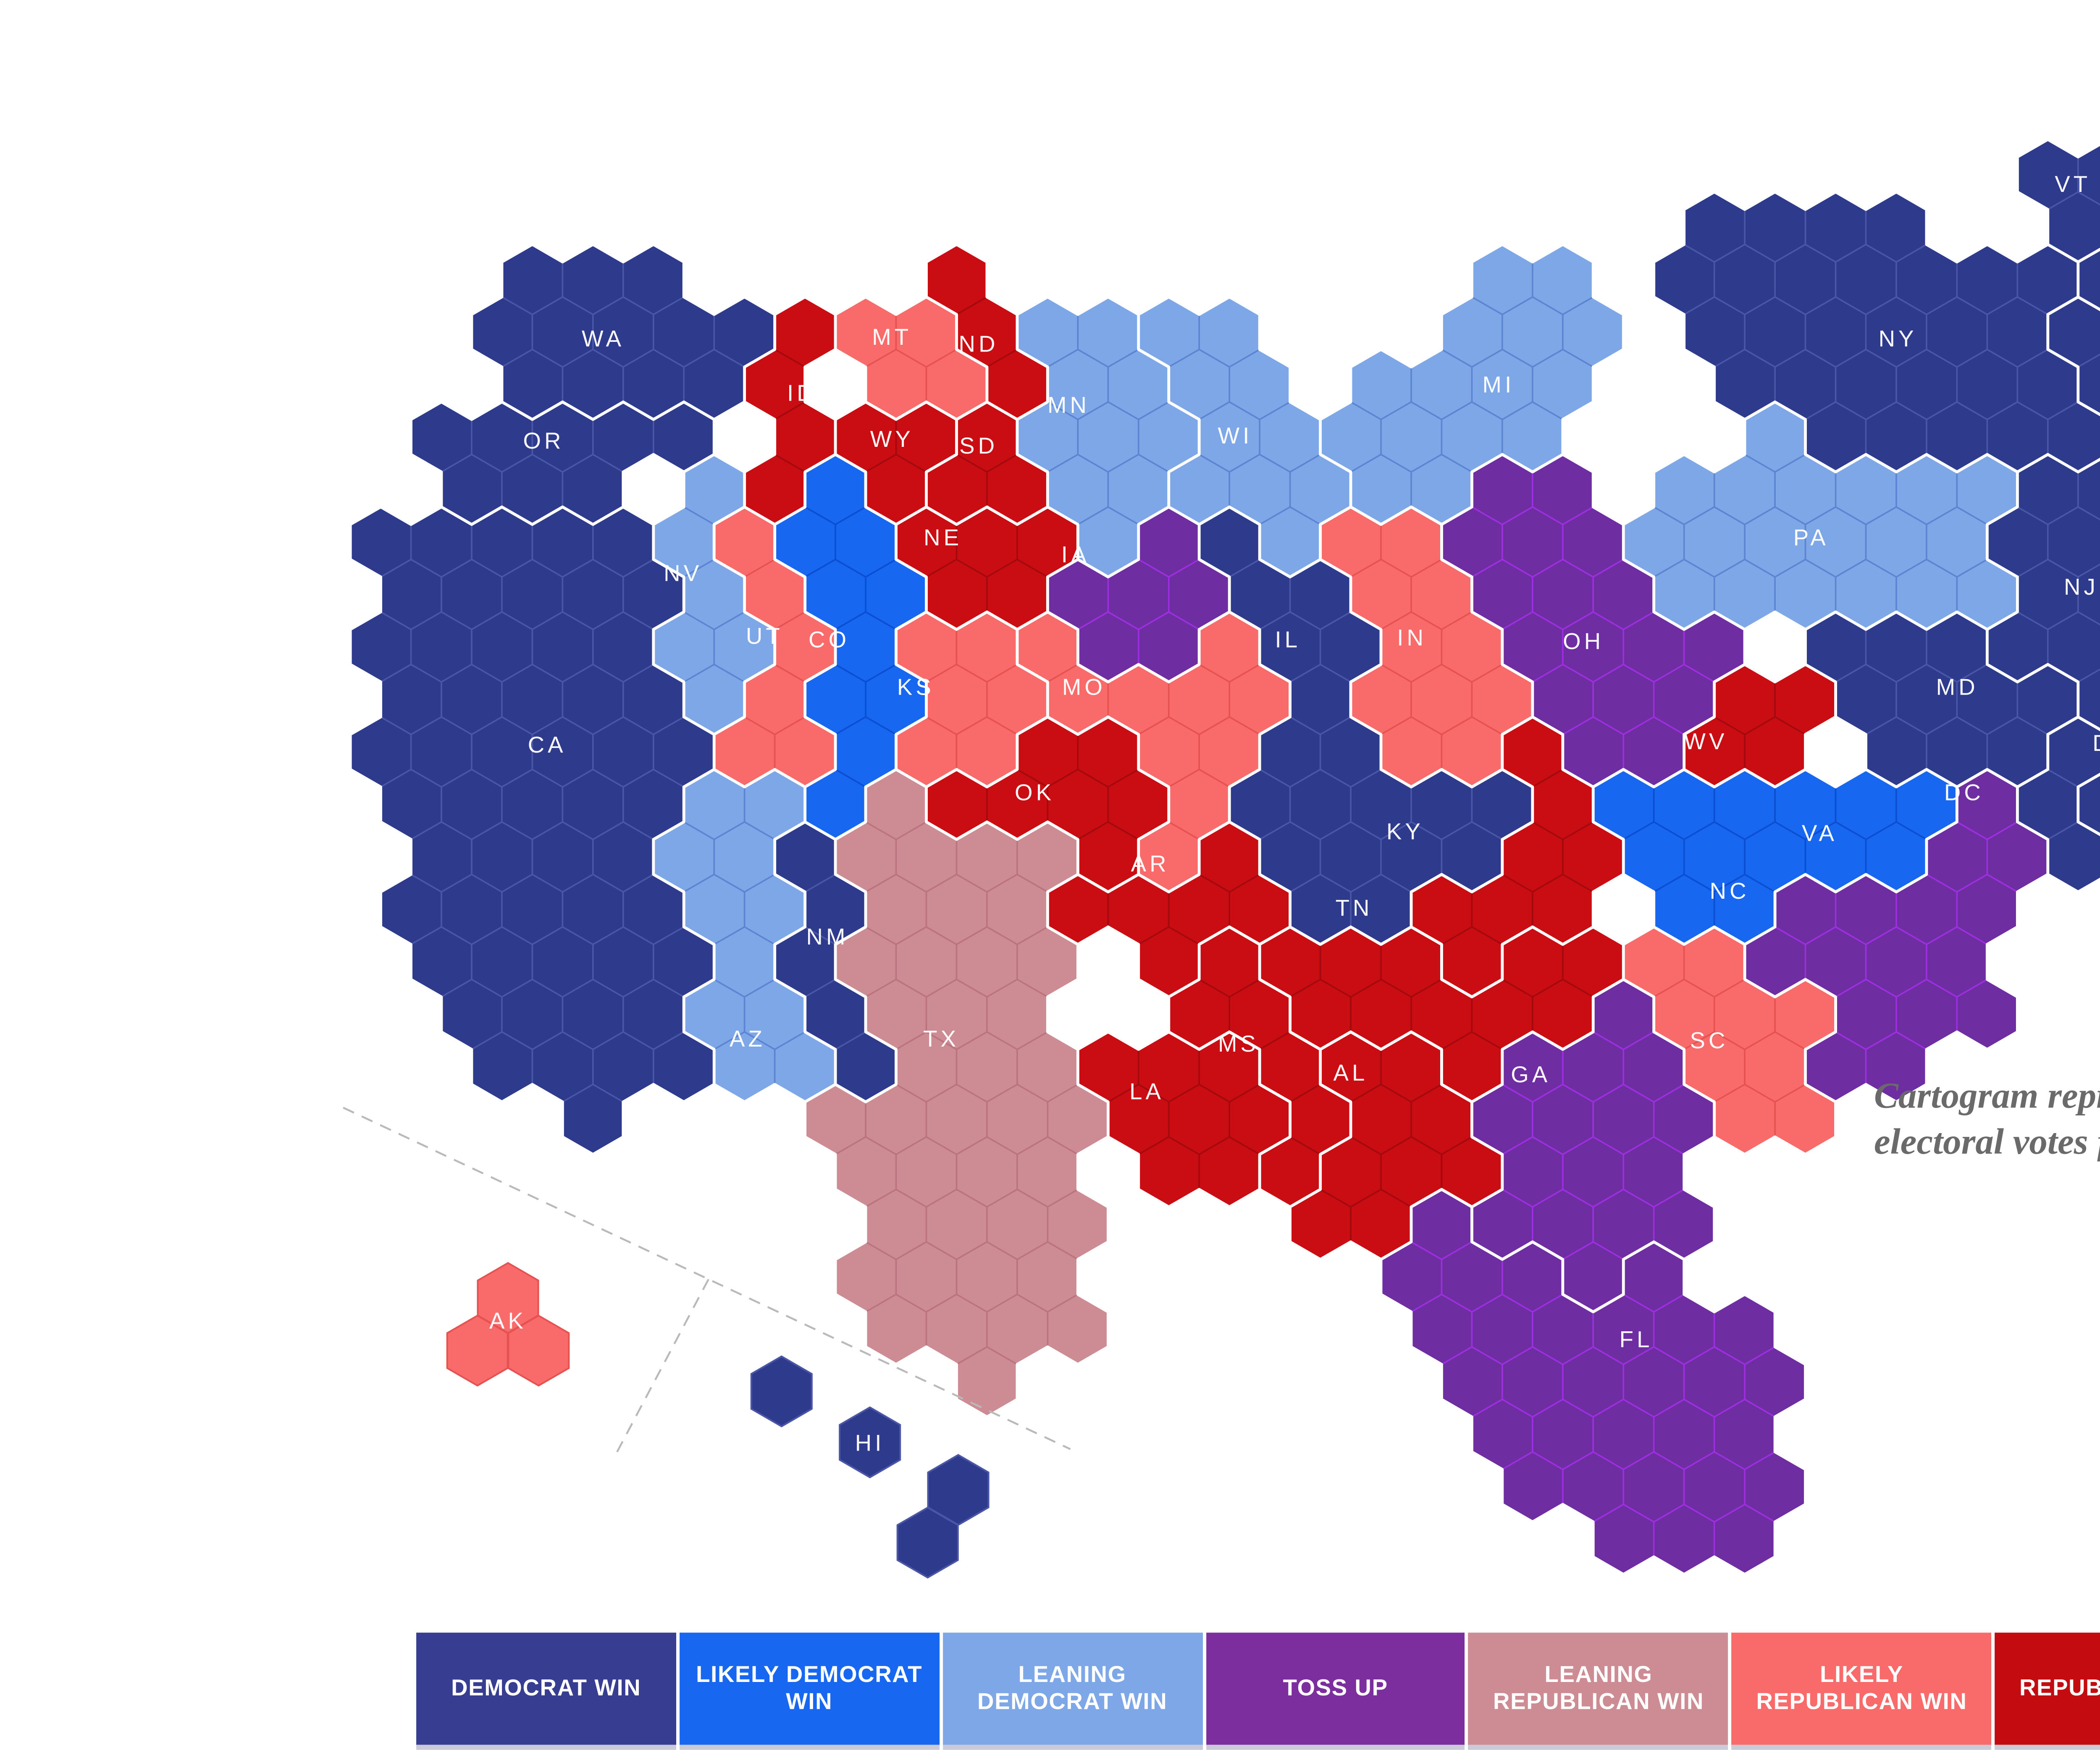 The height and width of the screenshot is (1750, 2100). Describe the element at coordinates (1705, 741) in the screenshot. I see `state-label-WV: WV` at that location.